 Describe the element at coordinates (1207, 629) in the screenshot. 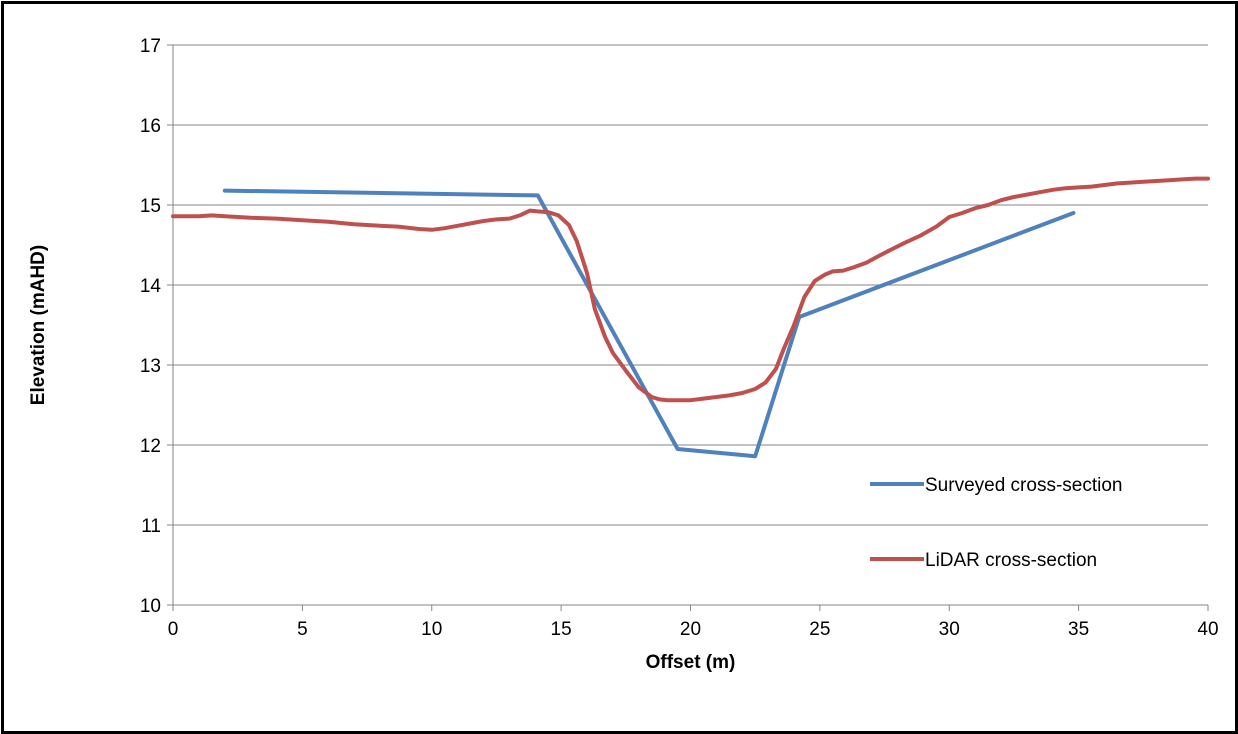

I see `x-tick-label: 40` at that location.